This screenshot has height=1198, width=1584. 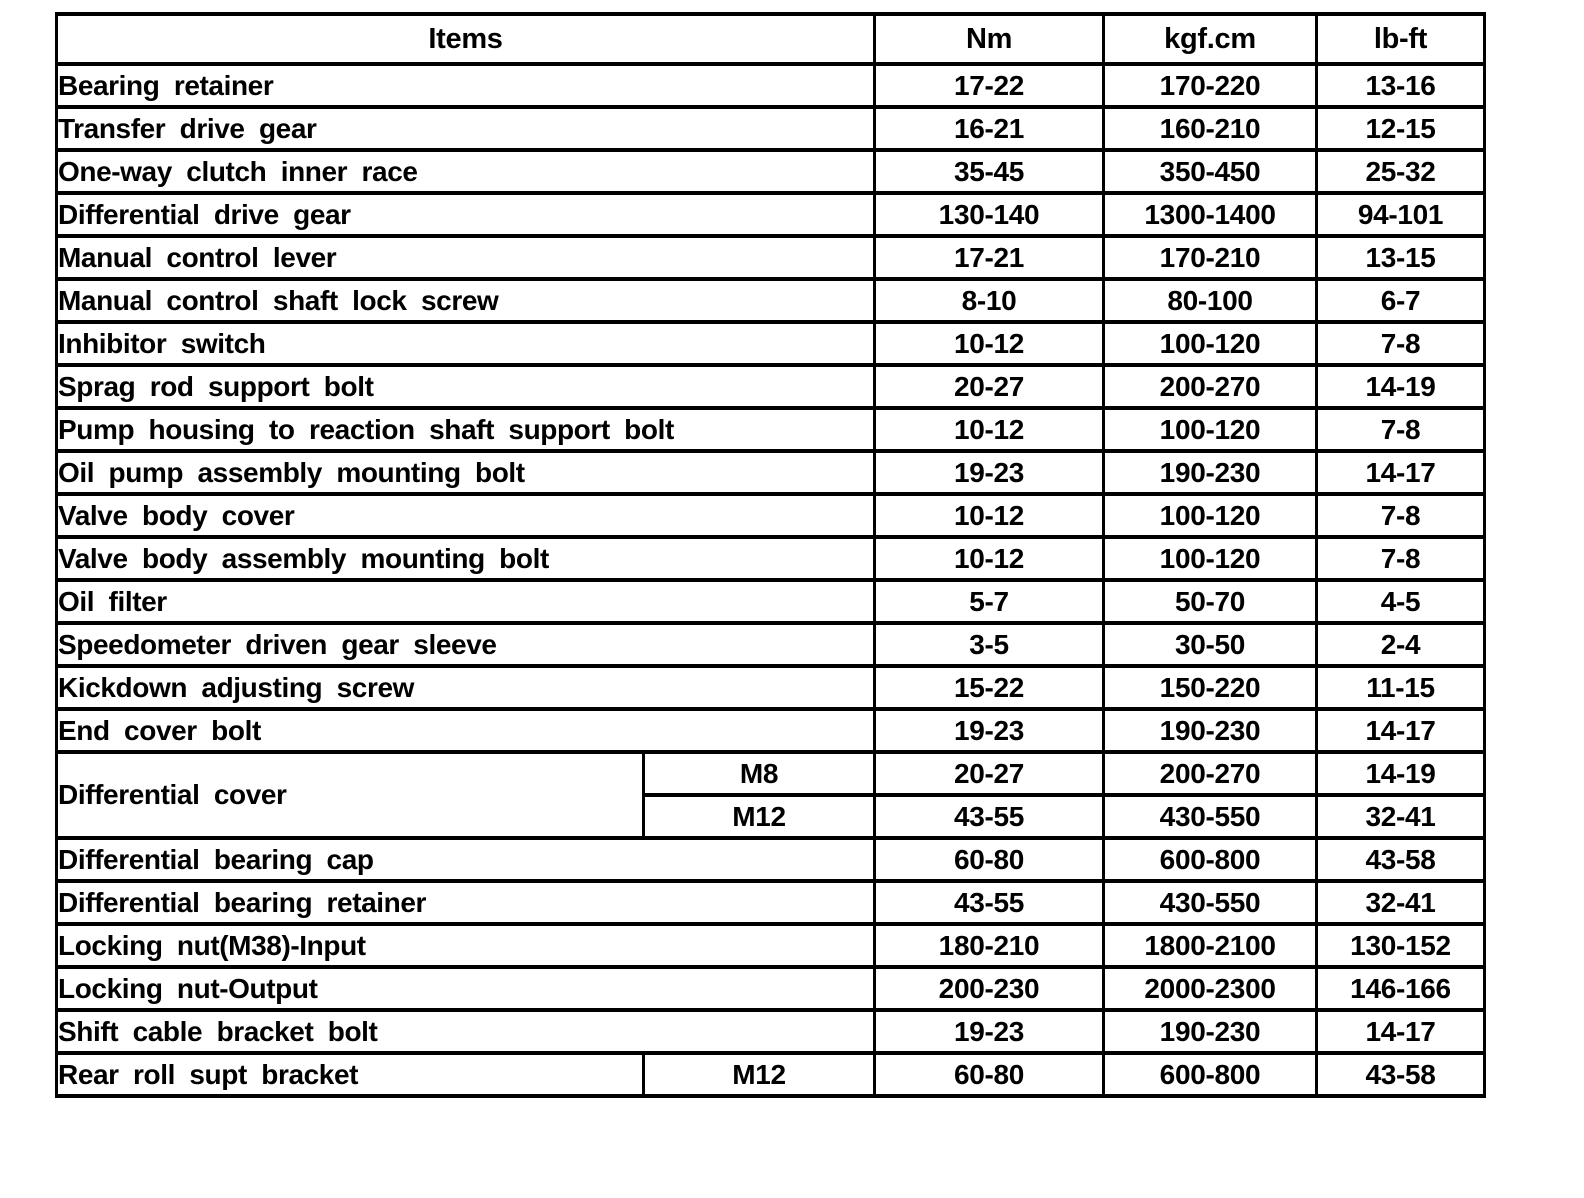 What do you see at coordinates (465, 644) in the screenshot?
I see `item-cell: Speedometer driven gear sleeve` at bounding box center [465, 644].